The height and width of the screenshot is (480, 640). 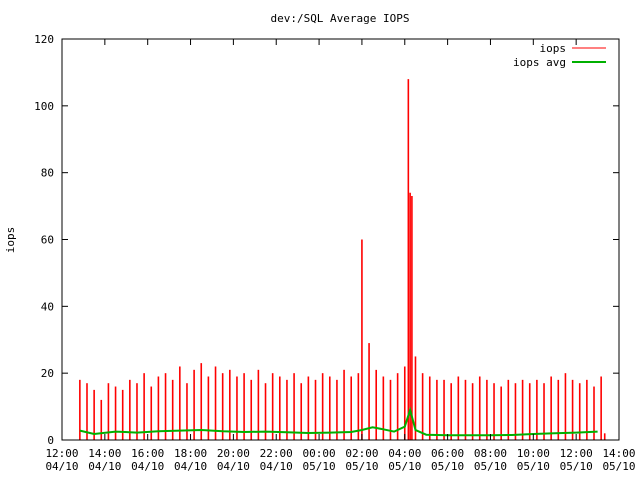 I want to click on x-tick-label-time: 10:00, so click(x=533, y=453).